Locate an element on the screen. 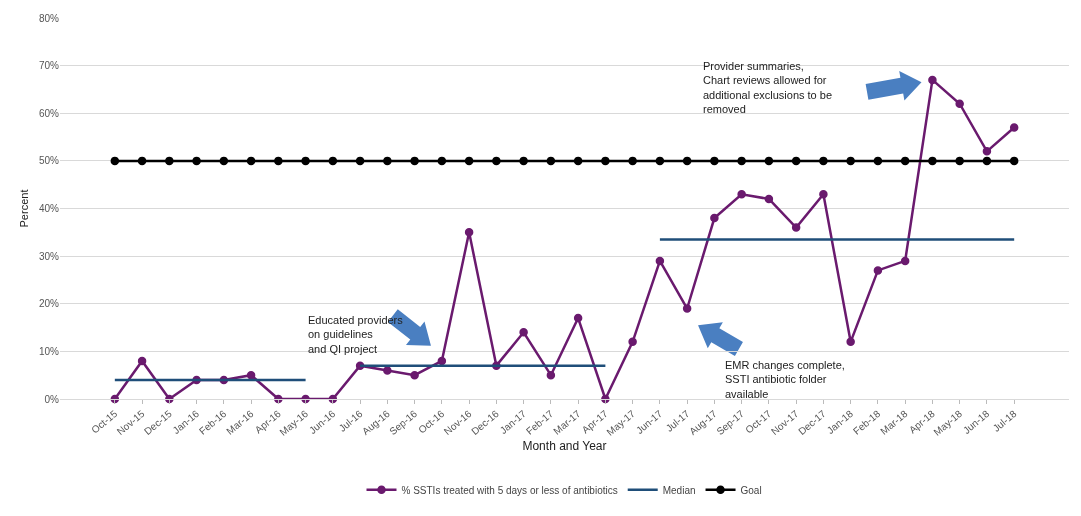  legend-label: Goal is located at coordinates (751, 490).